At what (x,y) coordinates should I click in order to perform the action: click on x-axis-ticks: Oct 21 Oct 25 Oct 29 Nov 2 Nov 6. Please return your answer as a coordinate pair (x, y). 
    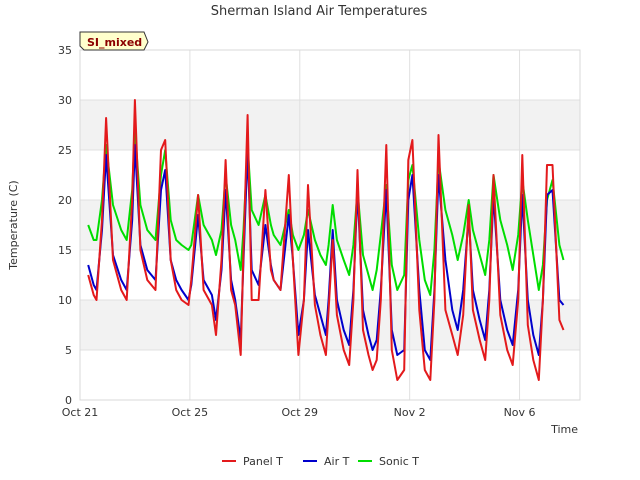
    Looking at the image, I should click on (299, 412).